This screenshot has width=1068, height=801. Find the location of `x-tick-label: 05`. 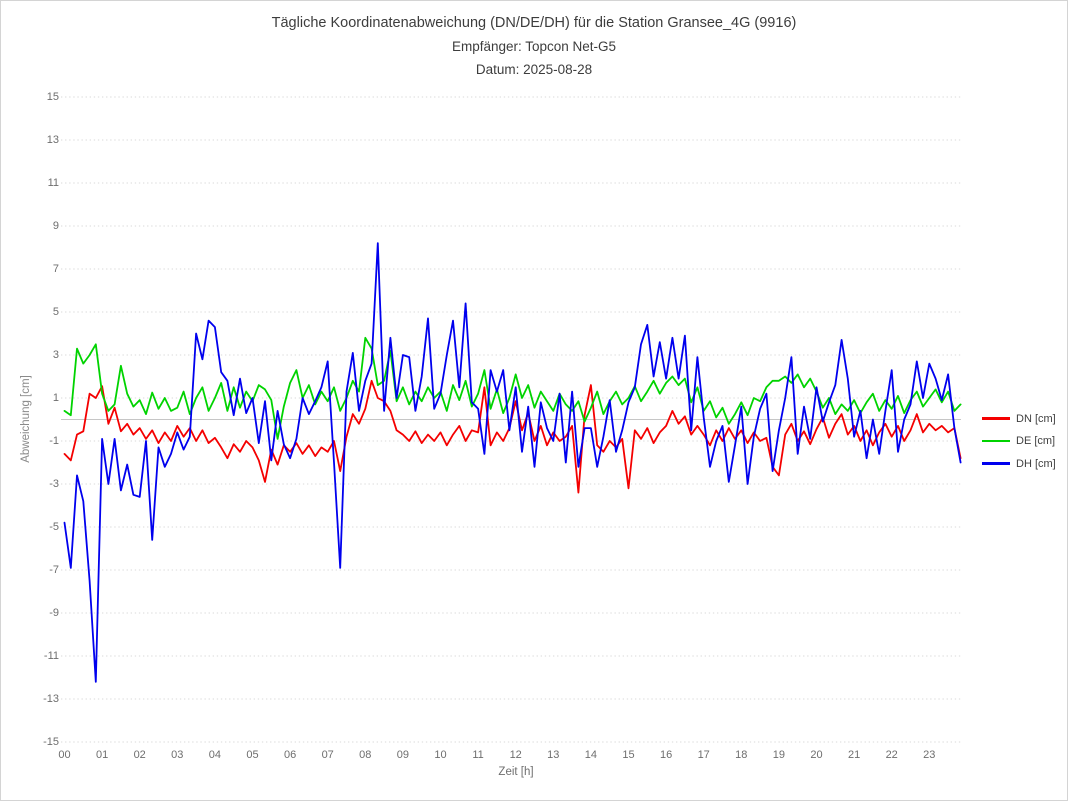

x-tick-label: 05 is located at coordinates (252, 755).